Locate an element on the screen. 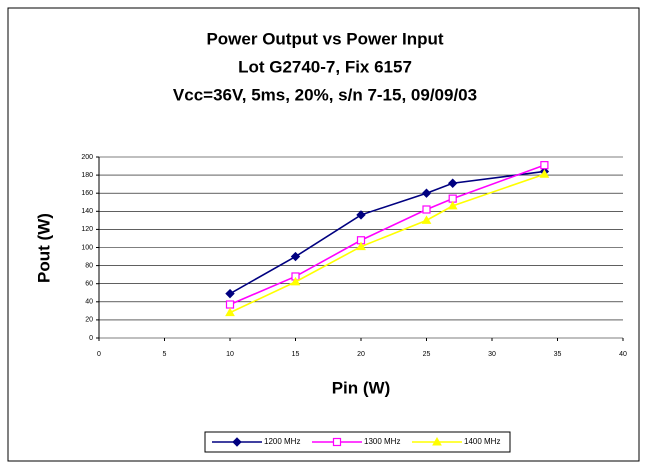 Image resolution: width=648 pixels, height=462 pixels. x-tick-label: 25 is located at coordinates (427, 354).